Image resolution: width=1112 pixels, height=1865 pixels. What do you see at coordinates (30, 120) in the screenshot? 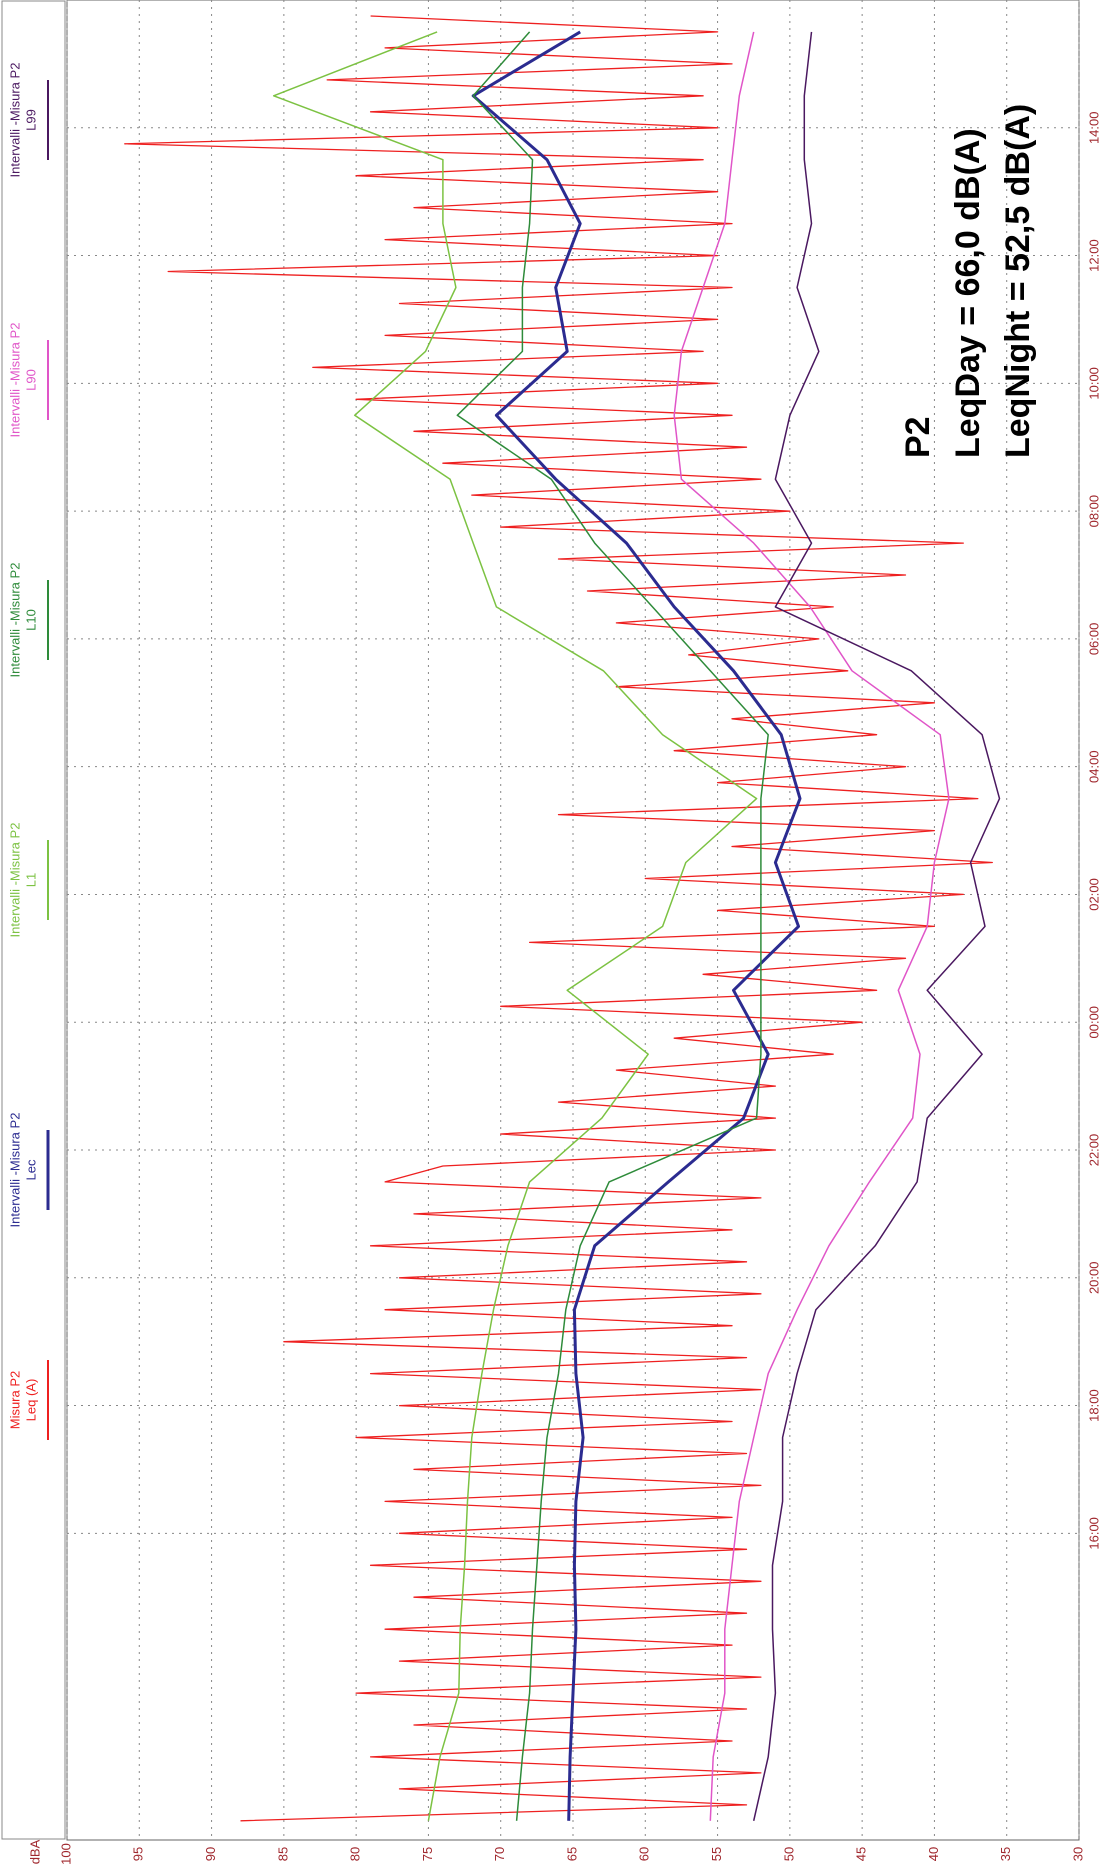
I see `legend-label: L99` at bounding box center [30, 120].